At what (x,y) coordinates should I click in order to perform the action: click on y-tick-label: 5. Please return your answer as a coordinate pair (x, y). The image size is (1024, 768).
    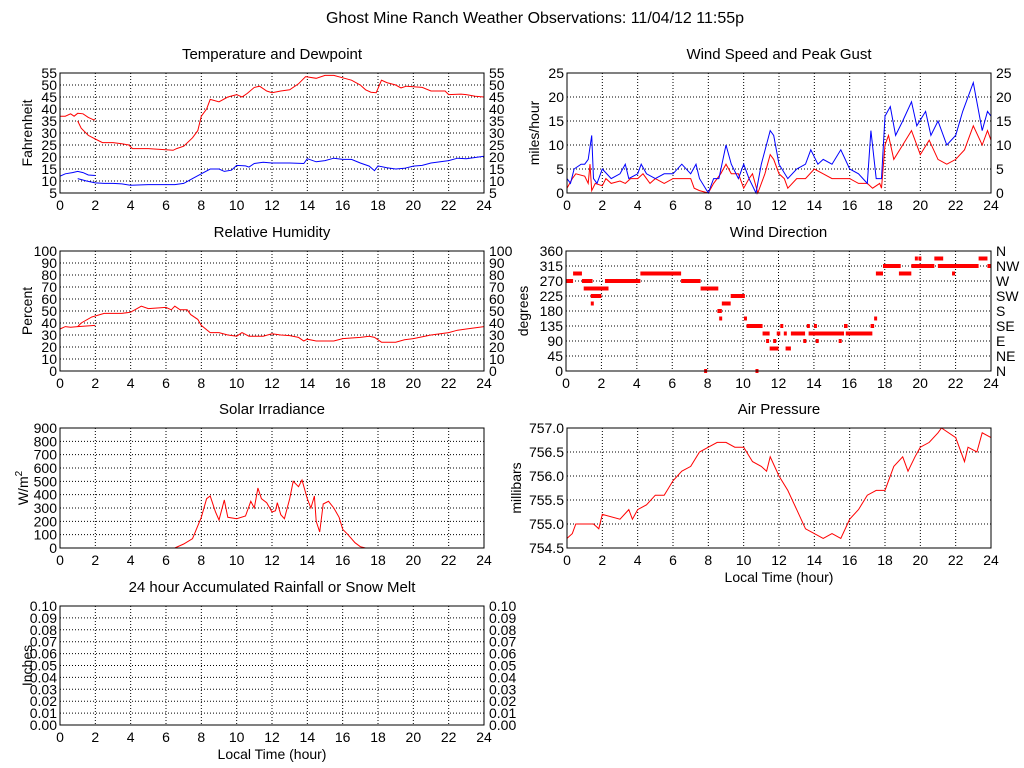
    Looking at the image, I should click on (53, 193).